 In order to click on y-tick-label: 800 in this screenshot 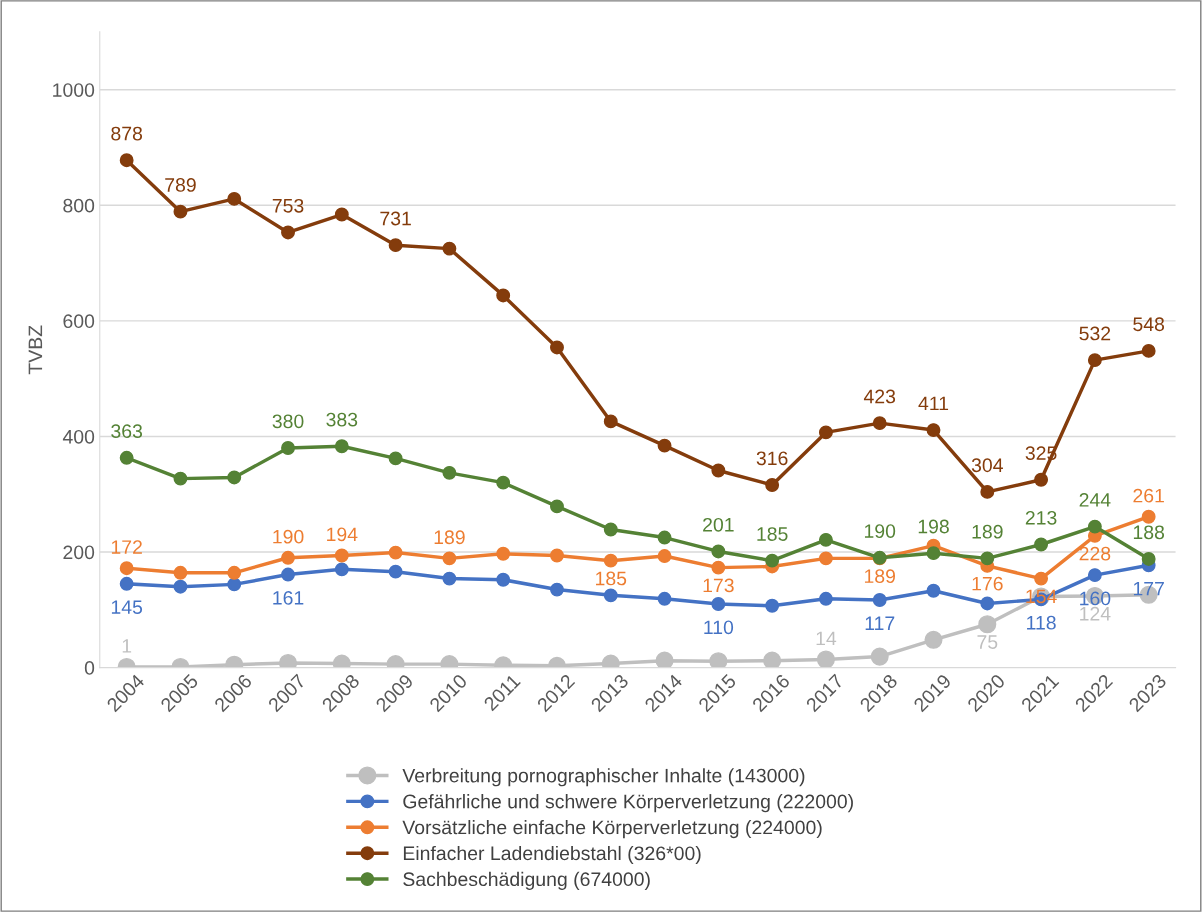, I will do `click(79, 205)`.